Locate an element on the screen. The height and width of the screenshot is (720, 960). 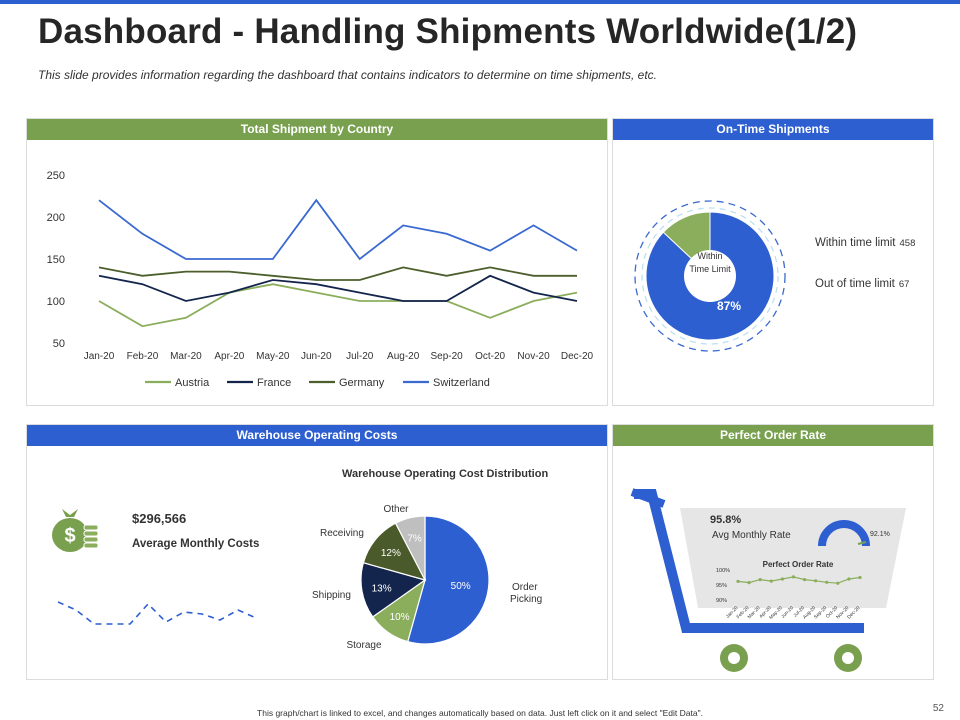
x-tick-label: Apr-20 is located at coordinates (229, 356).